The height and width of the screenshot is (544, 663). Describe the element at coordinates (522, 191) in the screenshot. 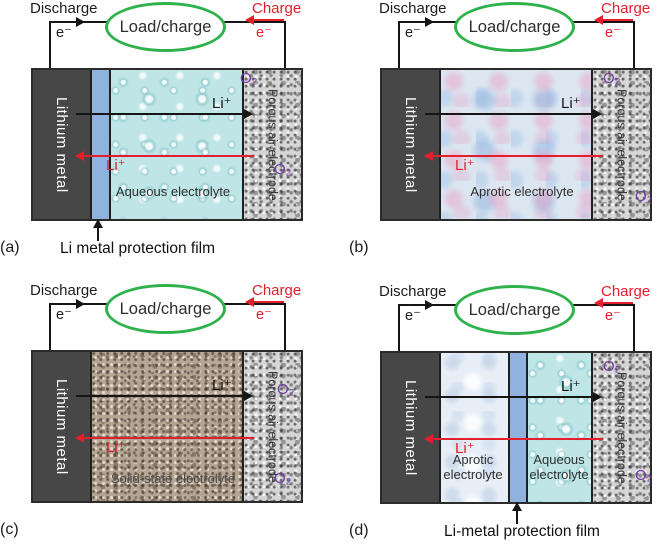

I see `electrolyte-caption: Aprotic electrolyte` at that location.